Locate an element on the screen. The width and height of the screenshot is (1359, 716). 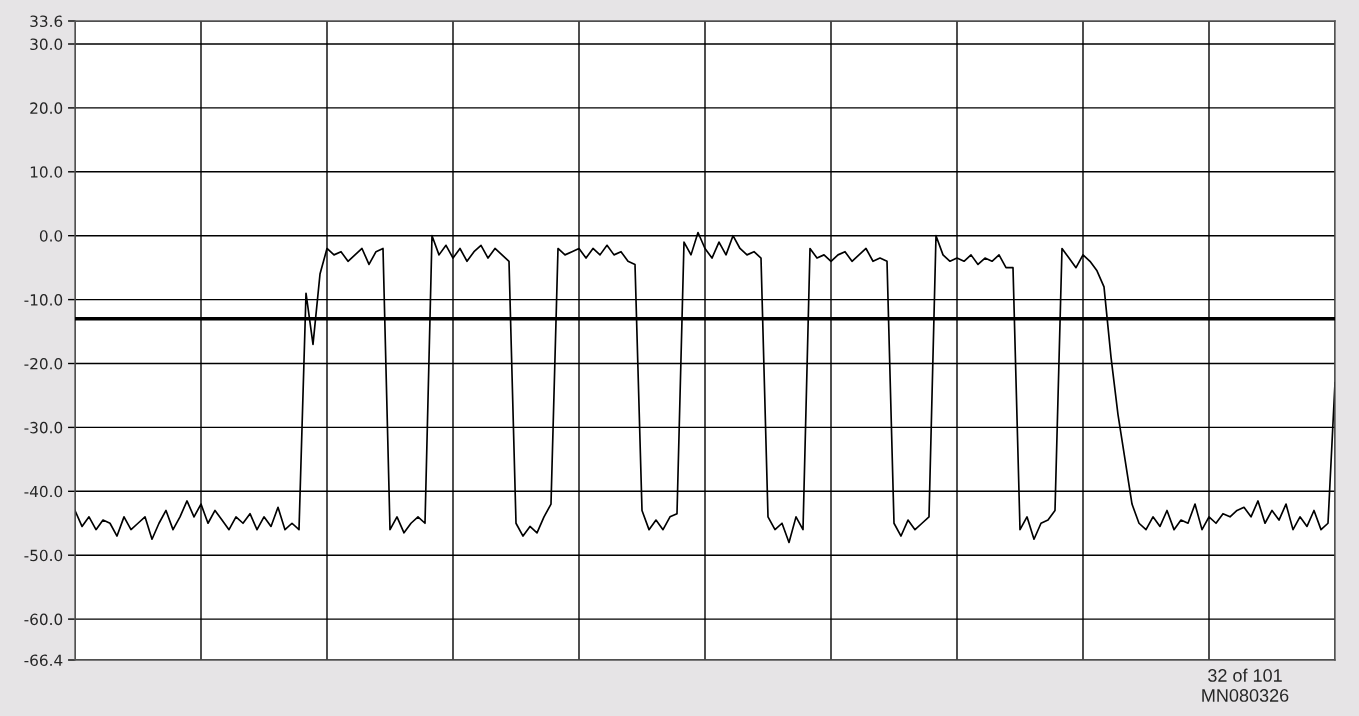
y-tick-label: -20.0 is located at coordinates (43, 363).